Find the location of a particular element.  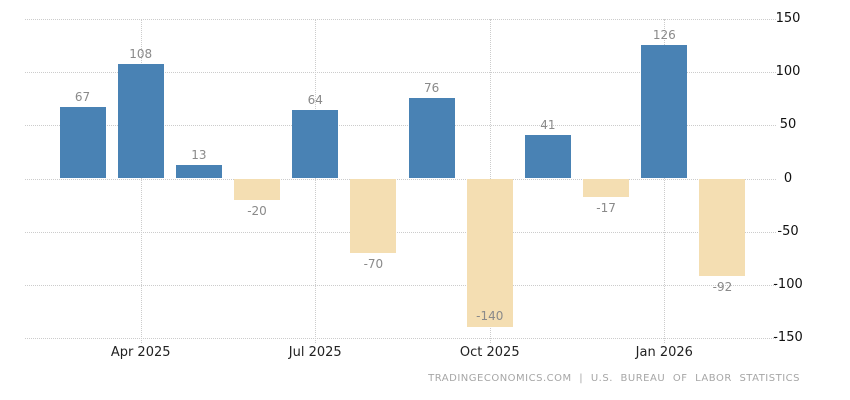

bar-value-label: 41 is located at coordinates (548, 124).